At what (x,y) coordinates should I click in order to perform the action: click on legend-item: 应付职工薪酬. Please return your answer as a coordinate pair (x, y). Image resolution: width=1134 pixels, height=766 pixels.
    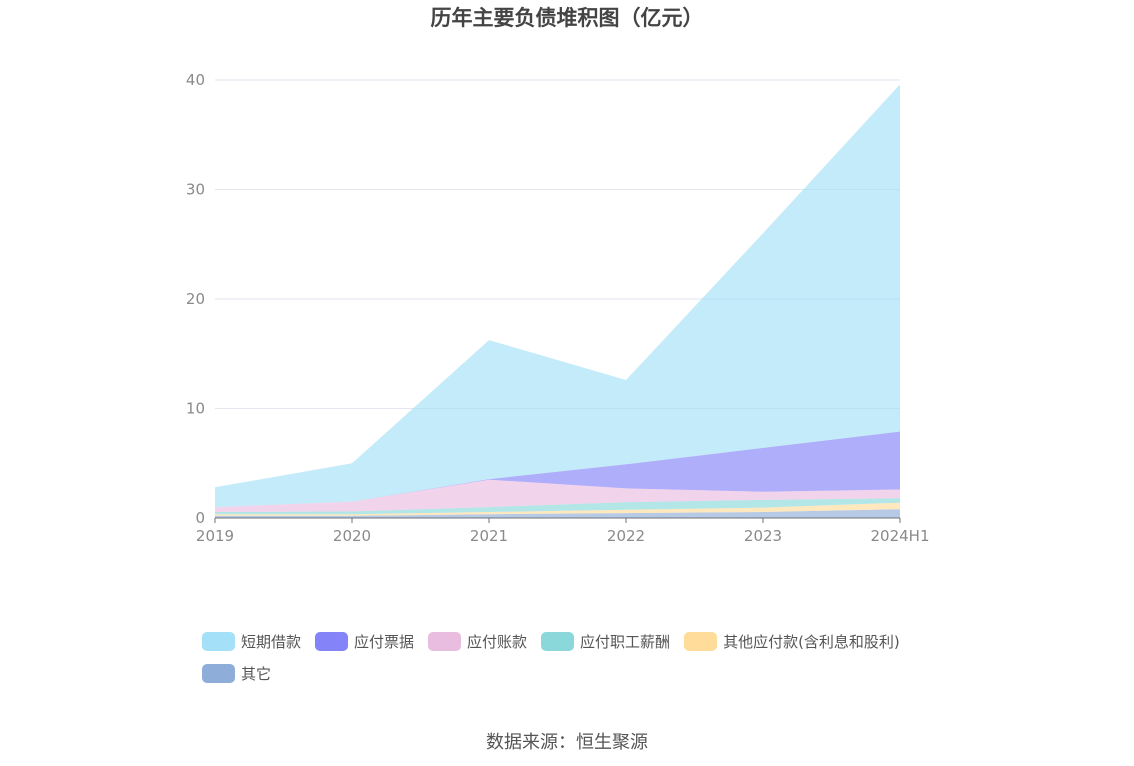
    Looking at the image, I should click on (605, 641).